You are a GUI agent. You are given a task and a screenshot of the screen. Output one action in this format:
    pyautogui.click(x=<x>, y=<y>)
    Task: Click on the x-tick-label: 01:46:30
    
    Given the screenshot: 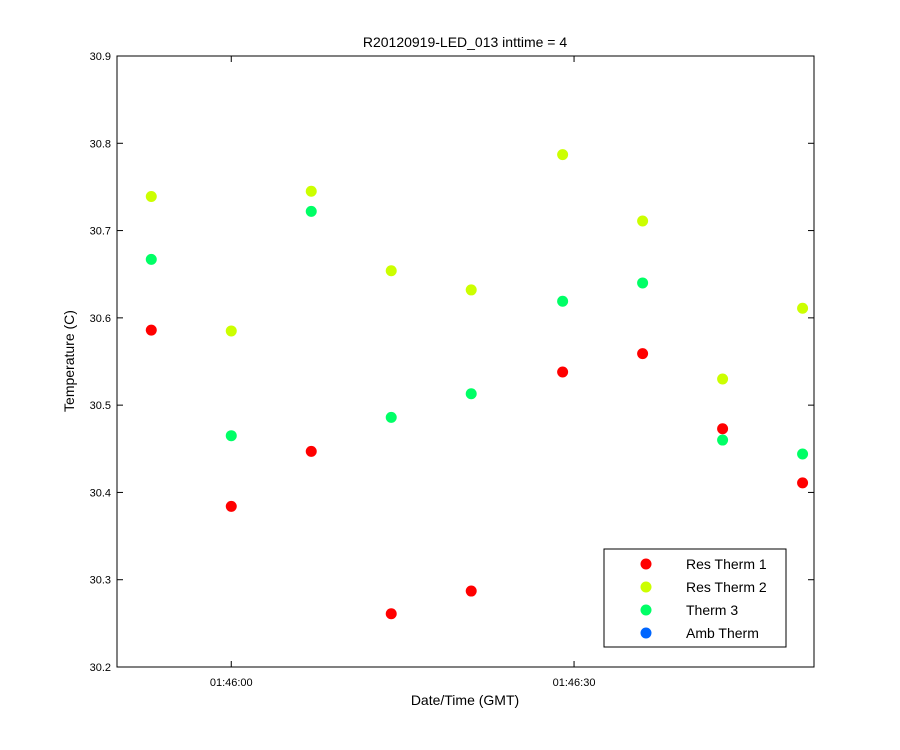 What is the action you would take?
    pyautogui.click(x=574, y=683)
    